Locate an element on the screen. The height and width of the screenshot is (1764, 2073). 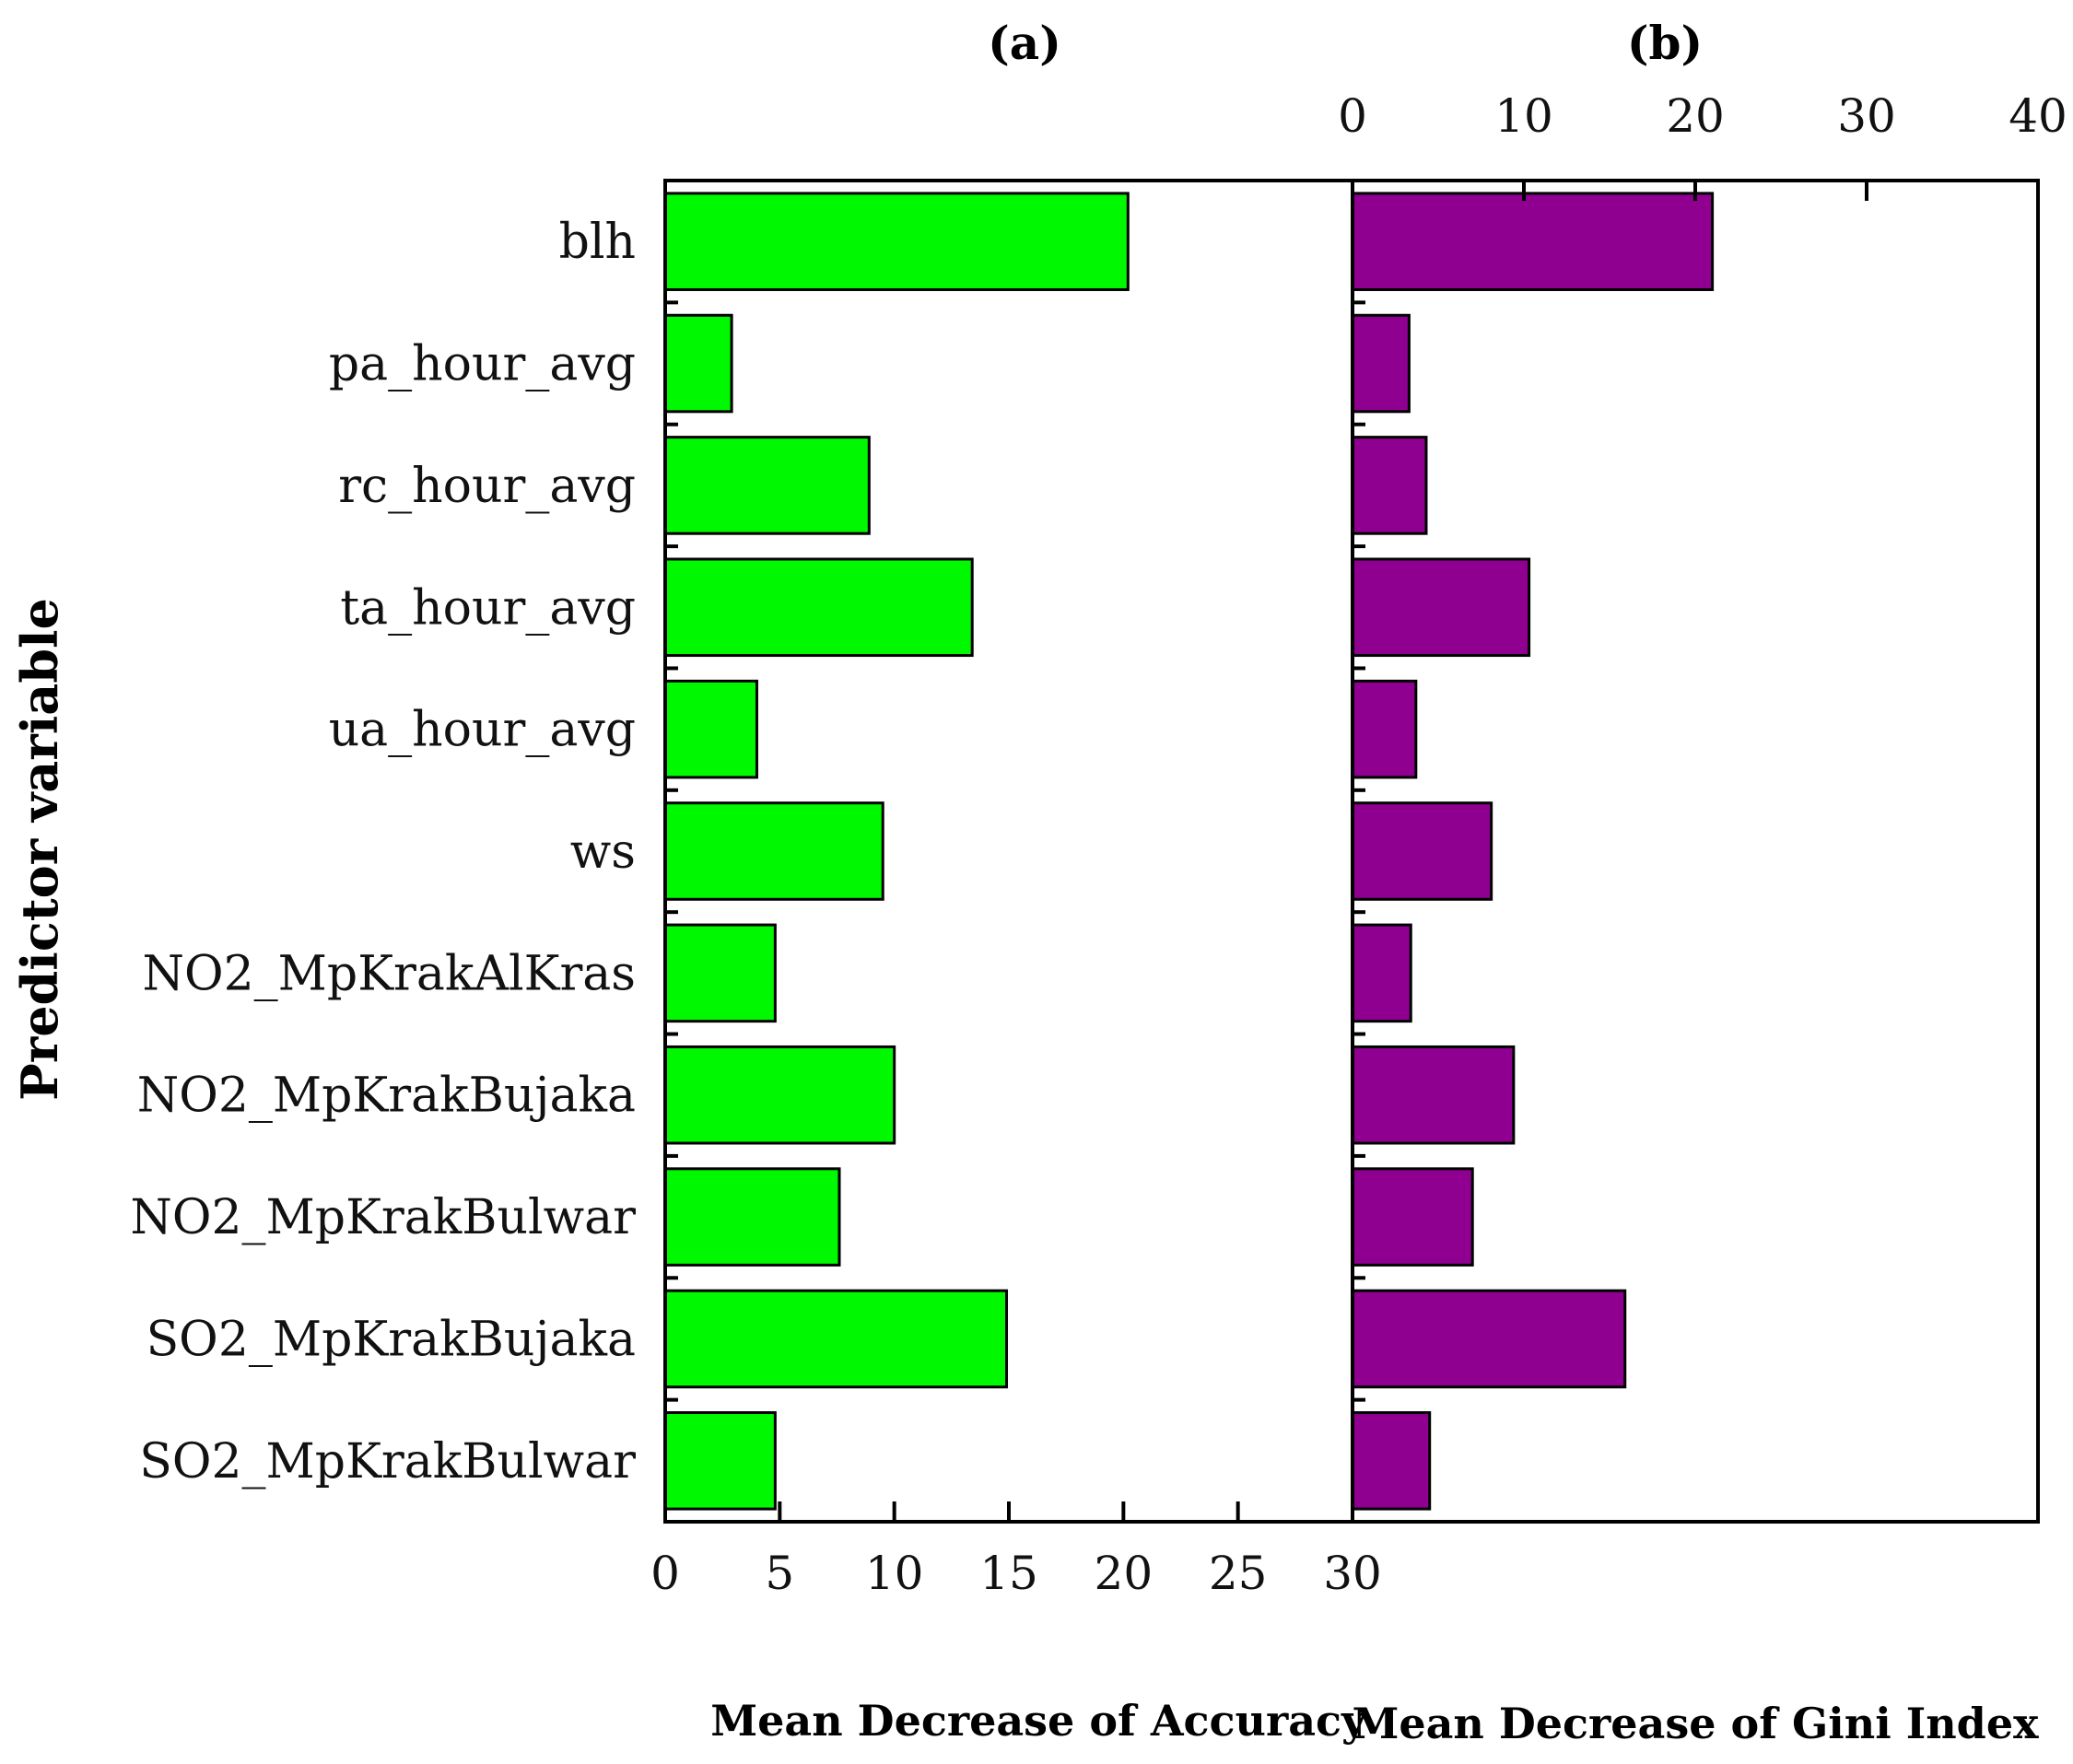
category-label: blh is located at coordinates (597, 243).